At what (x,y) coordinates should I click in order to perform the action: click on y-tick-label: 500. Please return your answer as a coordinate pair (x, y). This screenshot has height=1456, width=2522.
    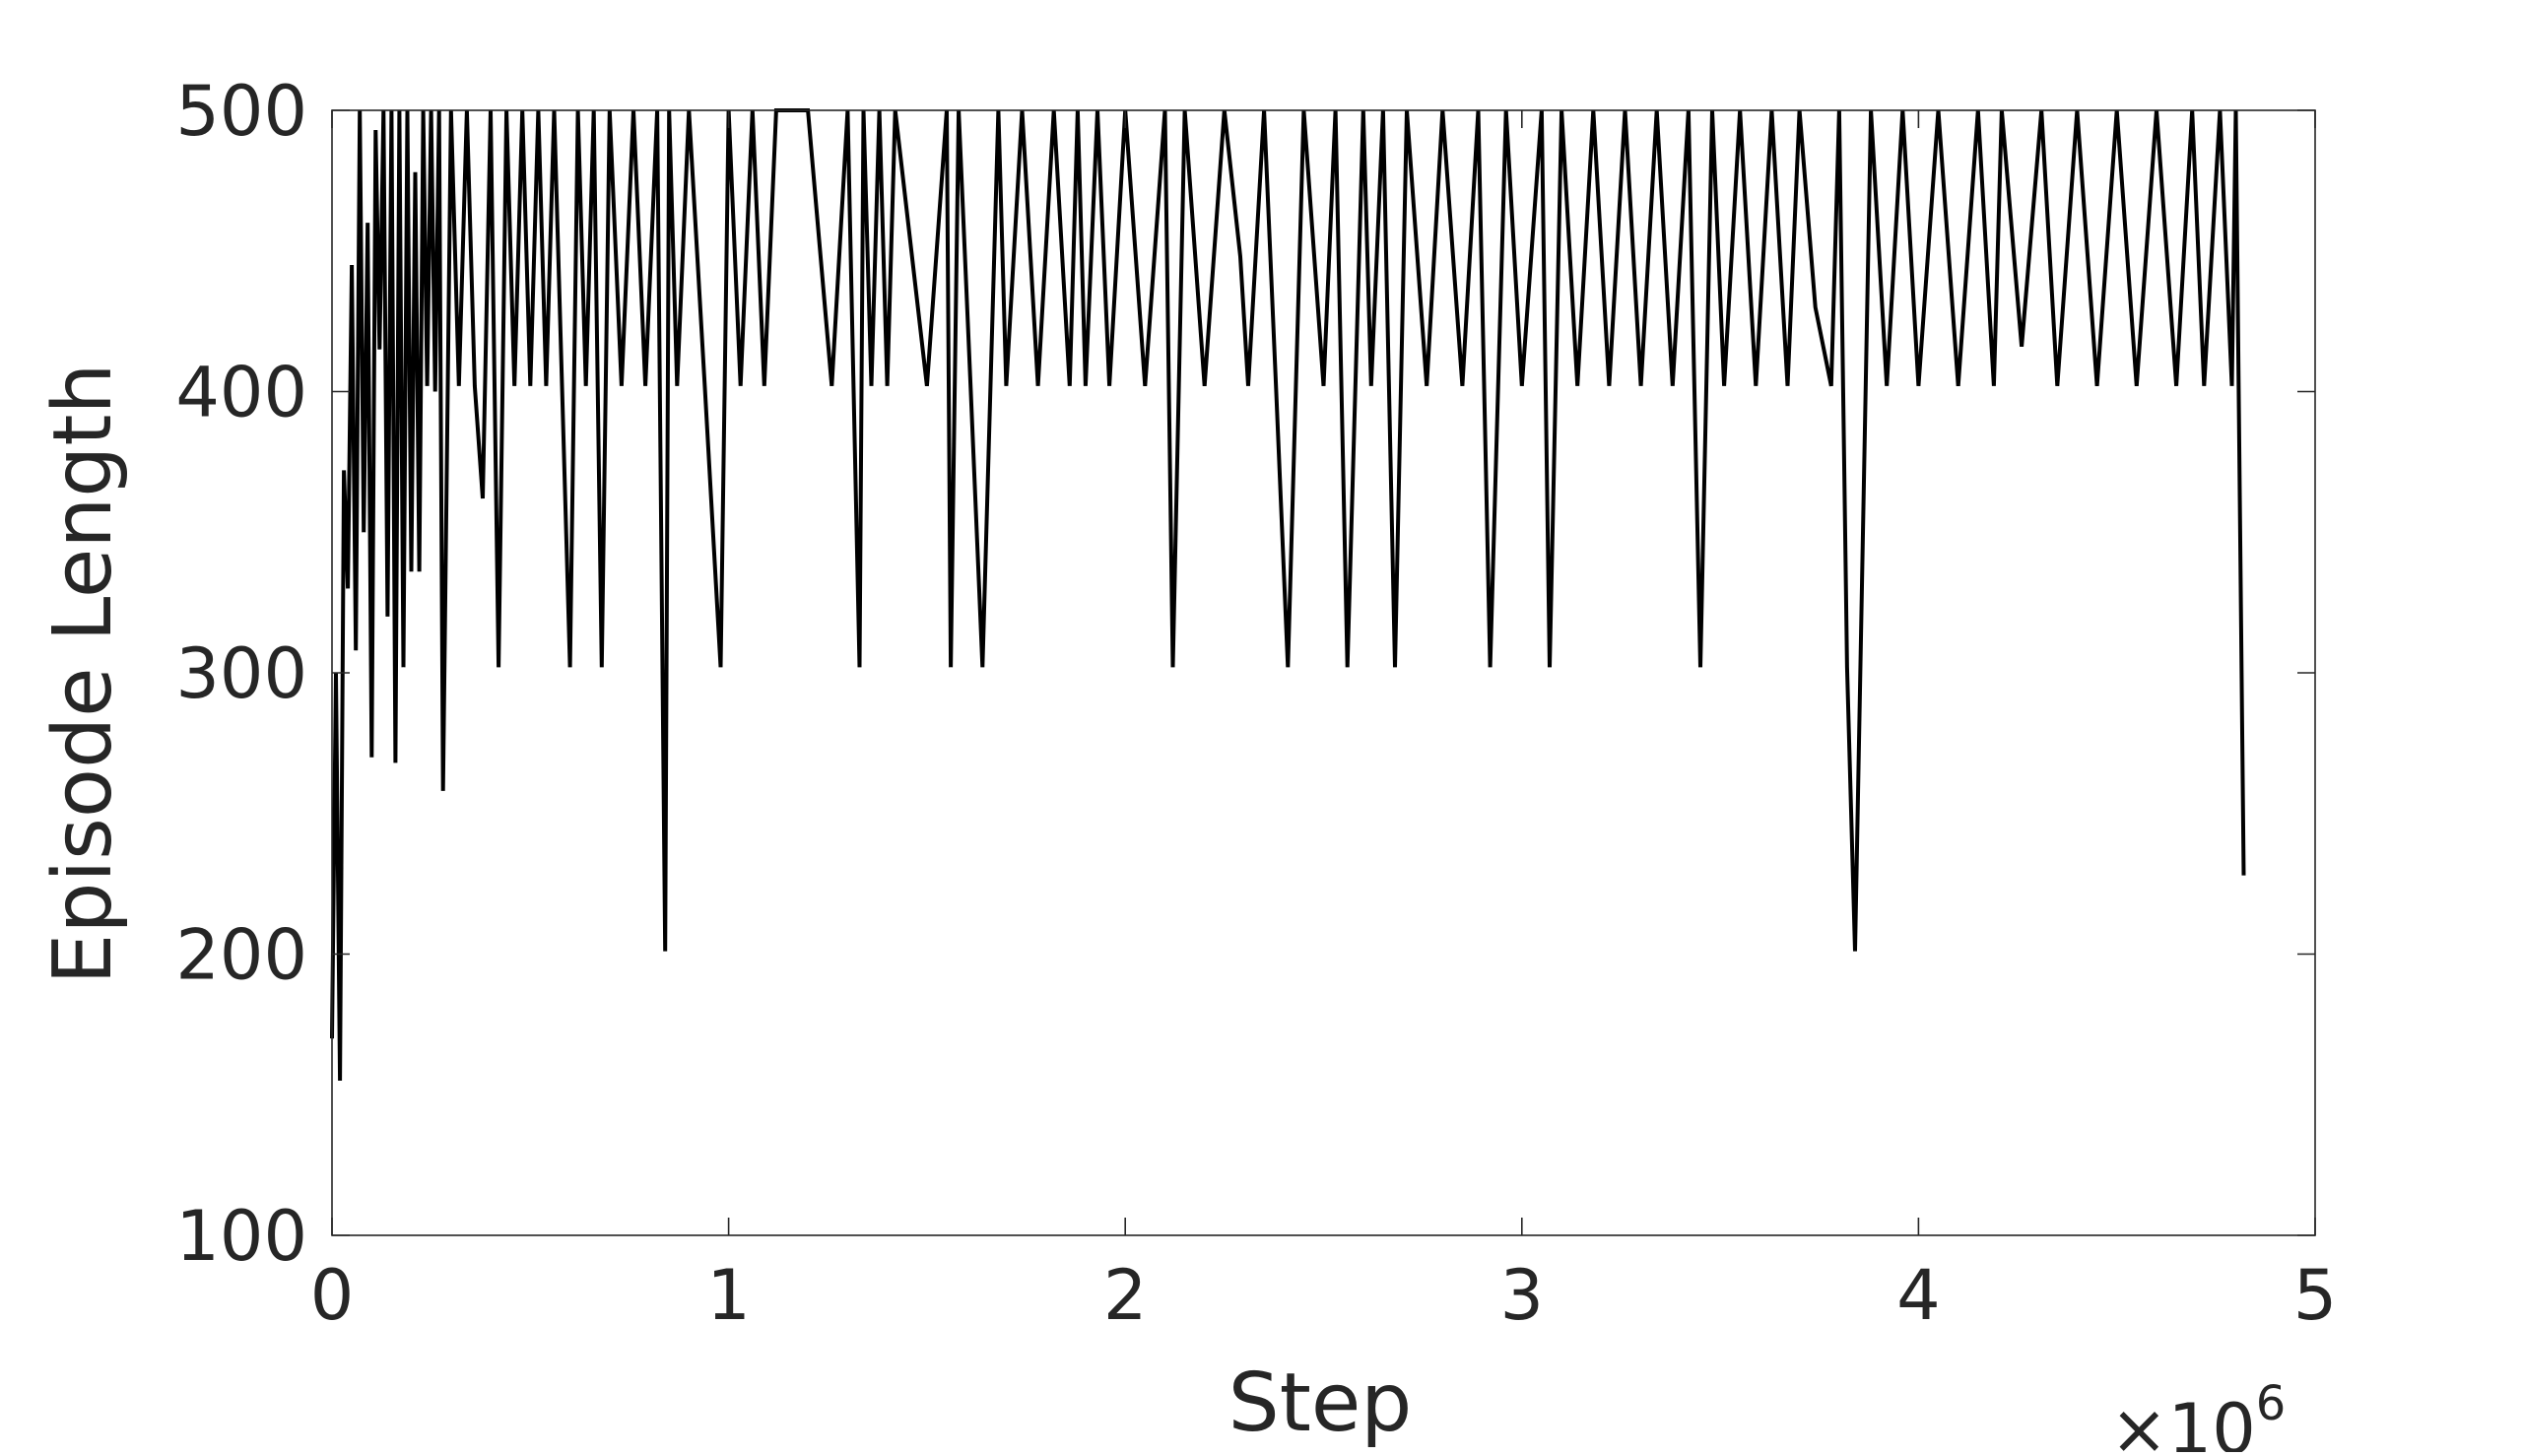
    Looking at the image, I should click on (241, 111).